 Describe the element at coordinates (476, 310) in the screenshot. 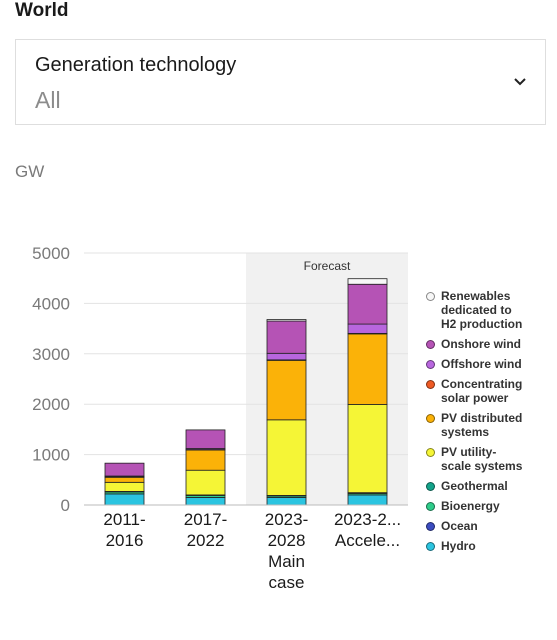

I see `legend-label-line: dedicated to` at that location.